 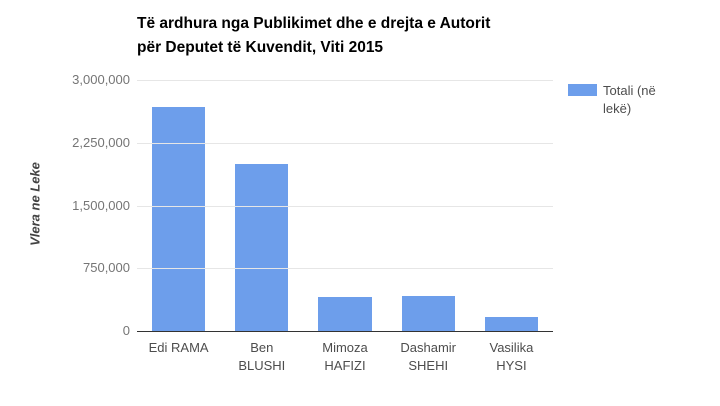 I want to click on x-axis-label: Dashamir SHEHI, so click(x=428, y=356).